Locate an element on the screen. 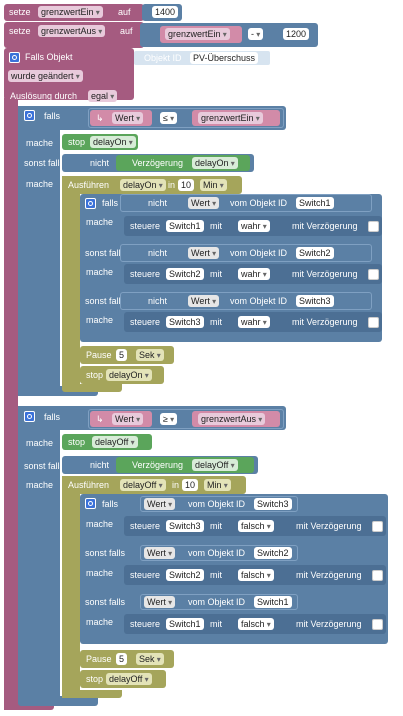 The image size is (403, 716). change-type-dropdown: wurde geändert is located at coordinates (45, 76).